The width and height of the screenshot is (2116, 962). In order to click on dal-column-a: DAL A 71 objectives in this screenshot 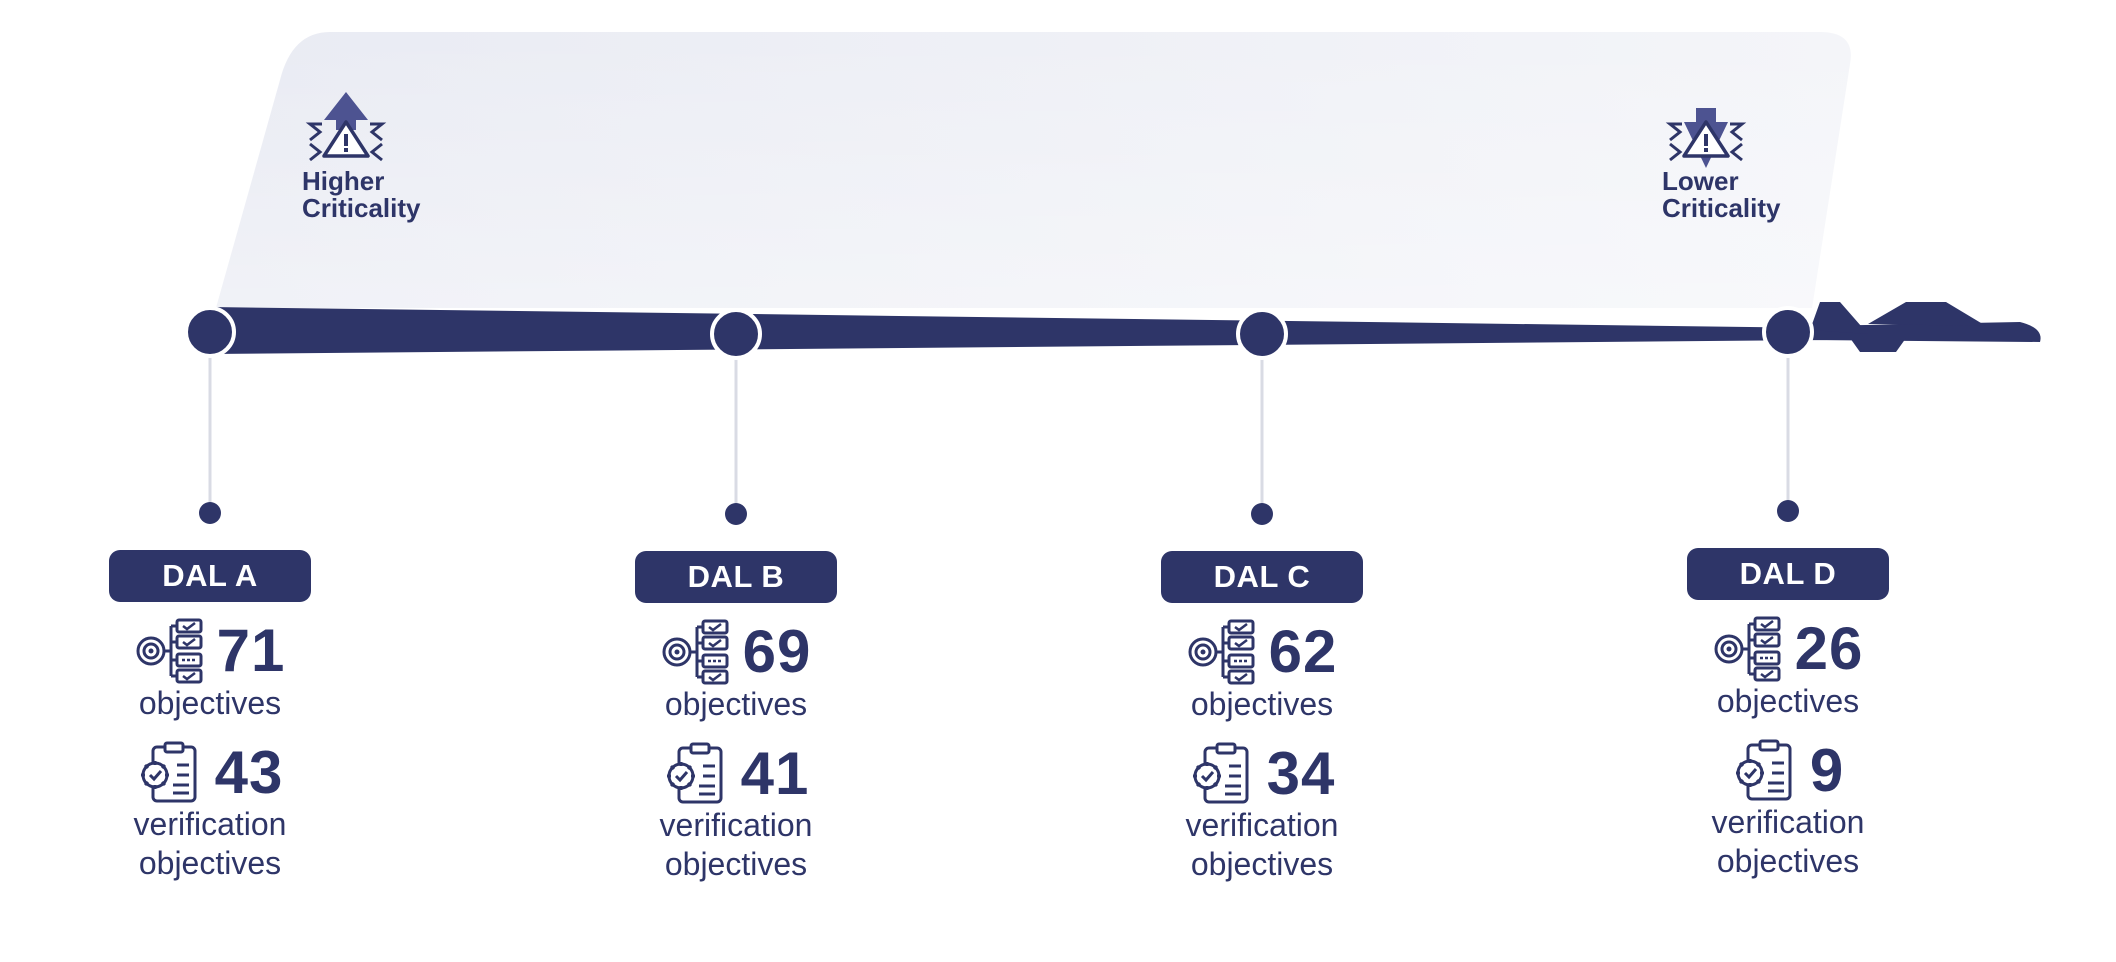, I will do `click(210, 716)`.